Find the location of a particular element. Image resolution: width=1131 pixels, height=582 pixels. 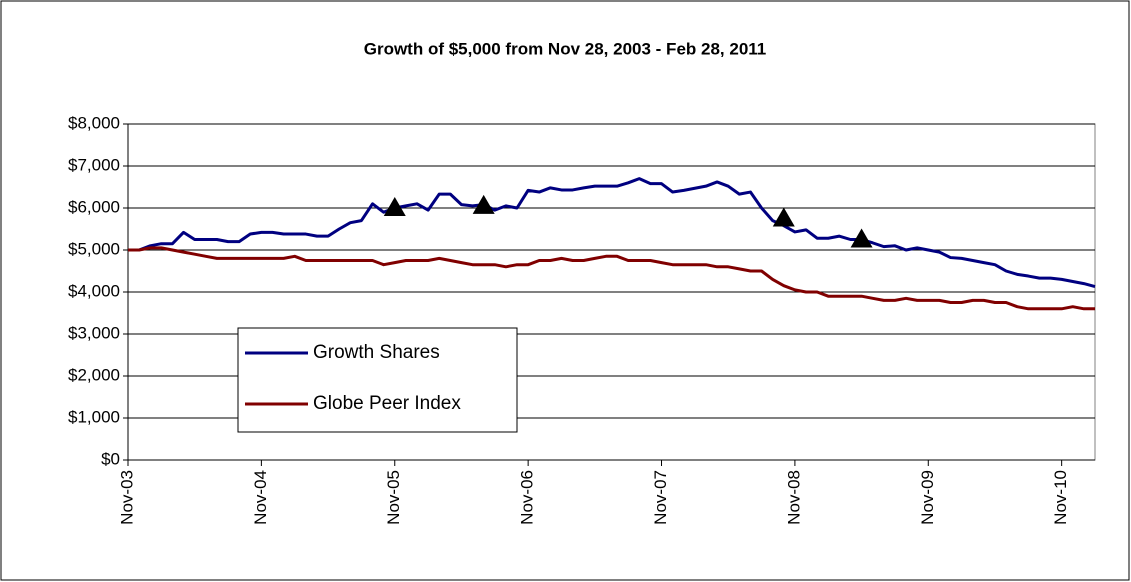

legend-box is located at coordinates (377, 380).